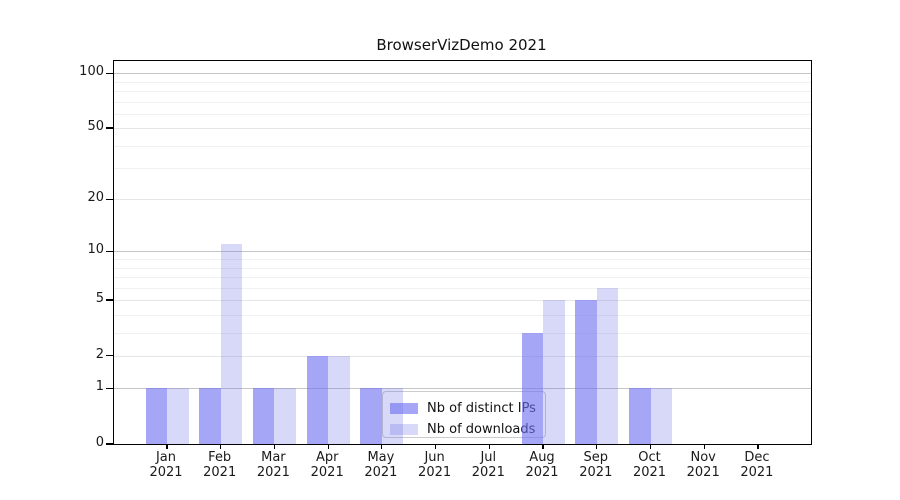  Describe the element at coordinates (461, 45) in the screenshot. I see `chart-title: BrowserVizDemo 2021` at that location.